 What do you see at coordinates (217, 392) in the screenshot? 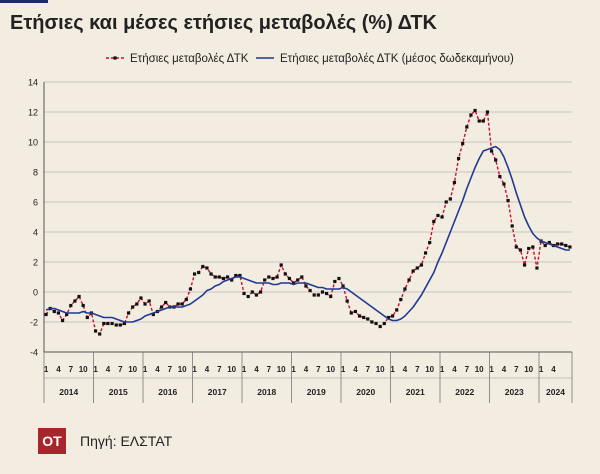
I see `x-year-label: 2017` at bounding box center [217, 392].